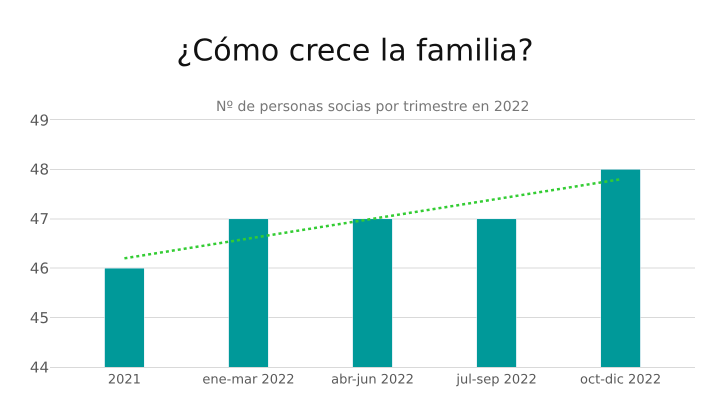 The height and width of the screenshot is (407, 710). What do you see at coordinates (39, 169) in the screenshot?
I see `y-tick-label: 48` at bounding box center [39, 169].